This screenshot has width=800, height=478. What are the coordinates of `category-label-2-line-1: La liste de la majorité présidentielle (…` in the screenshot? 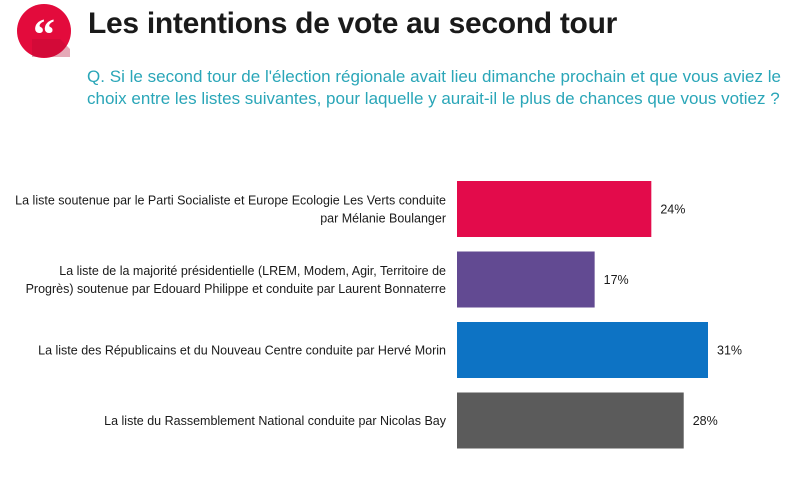 It's located at (252, 271).